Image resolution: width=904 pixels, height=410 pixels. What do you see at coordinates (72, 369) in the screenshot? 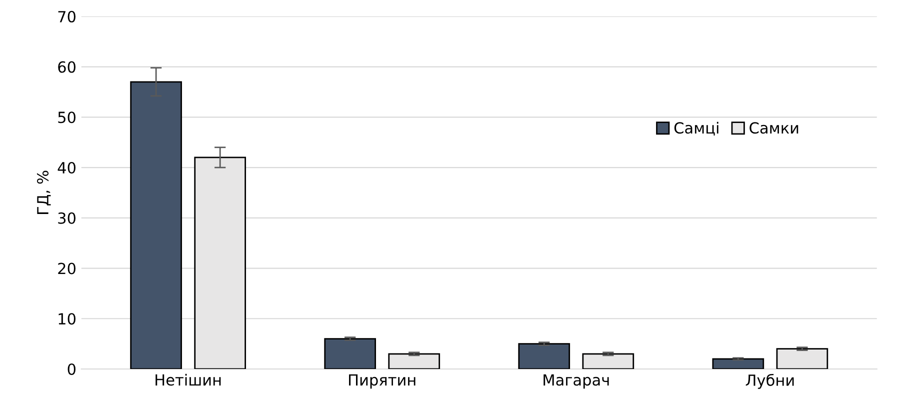
I see `y-tick-label: 0` at bounding box center [72, 369].